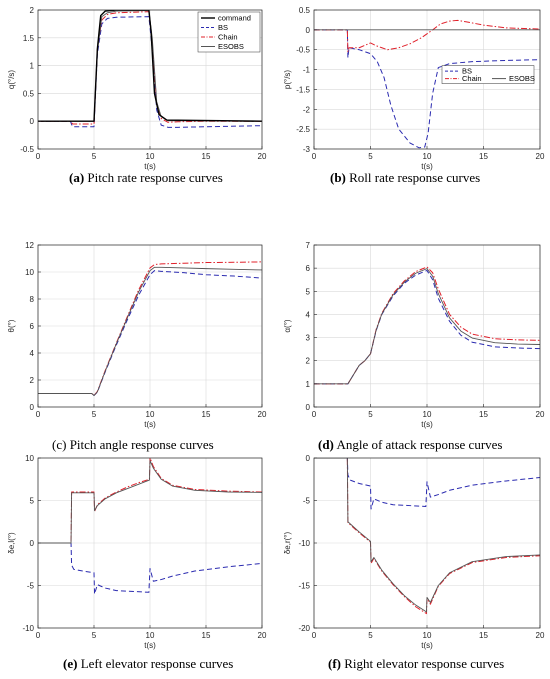  I want to click on y-tick-label: -1, so click(307, 70).